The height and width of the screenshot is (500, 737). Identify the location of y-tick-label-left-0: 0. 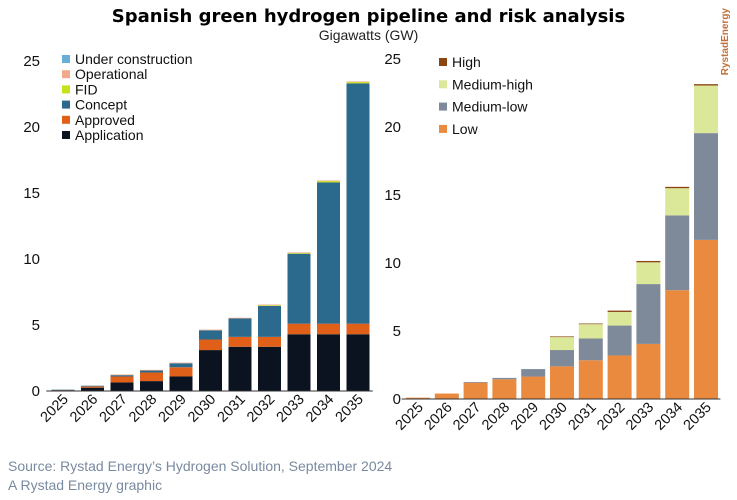
(36, 391).